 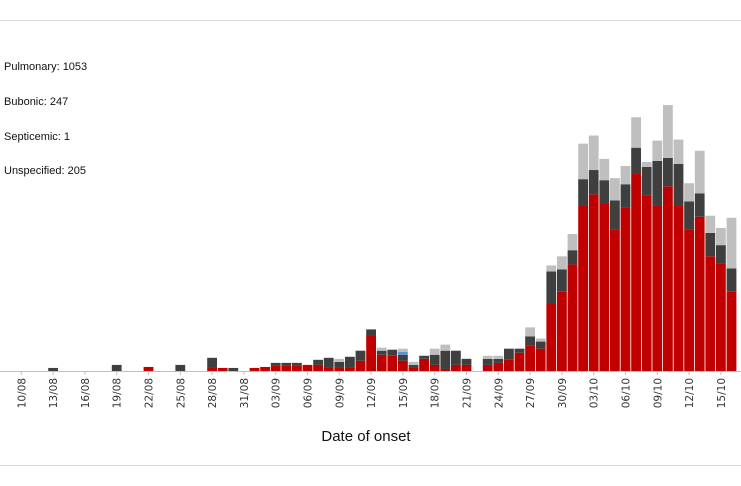 I want to click on legend-pulmonary: Pulmonary: 1053, so click(x=45, y=67).